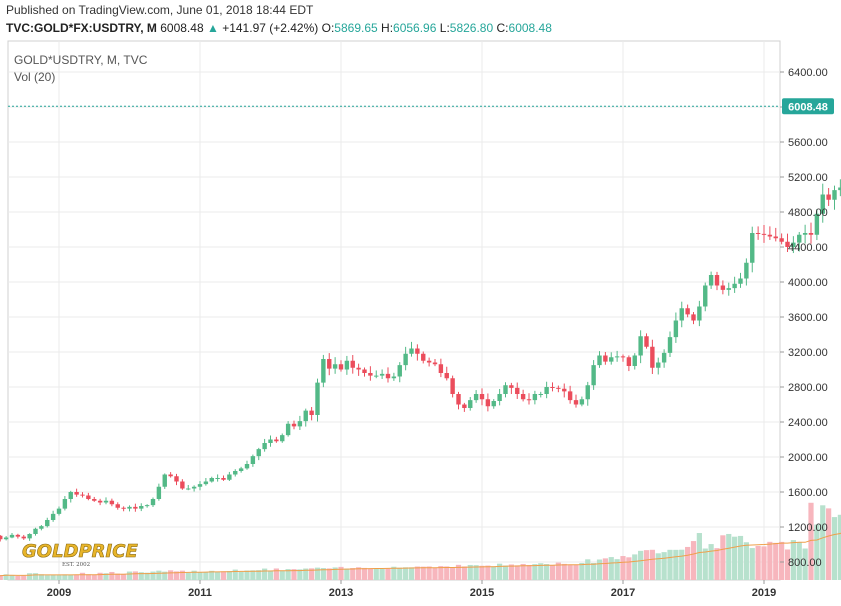 The height and width of the screenshot is (606, 841). Describe the element at coordinates (808, 106) in the screenshot. I see `last-price-tag-box` at that location.